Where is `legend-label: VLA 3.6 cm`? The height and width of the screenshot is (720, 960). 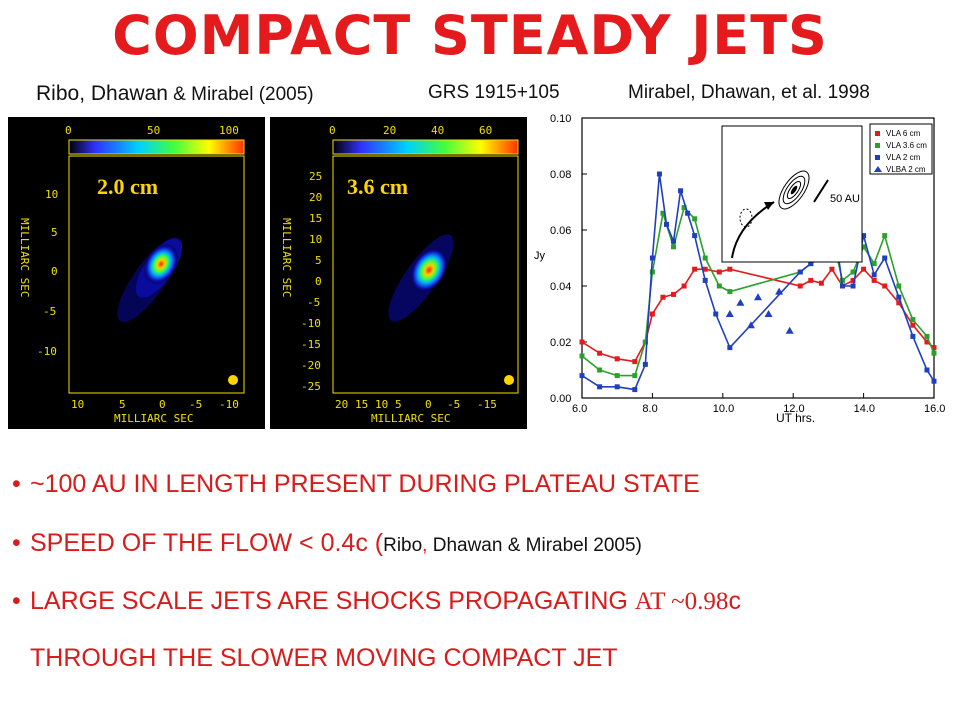 legend-label: VLA 3.6 cm is located at coordinates (906, 145).